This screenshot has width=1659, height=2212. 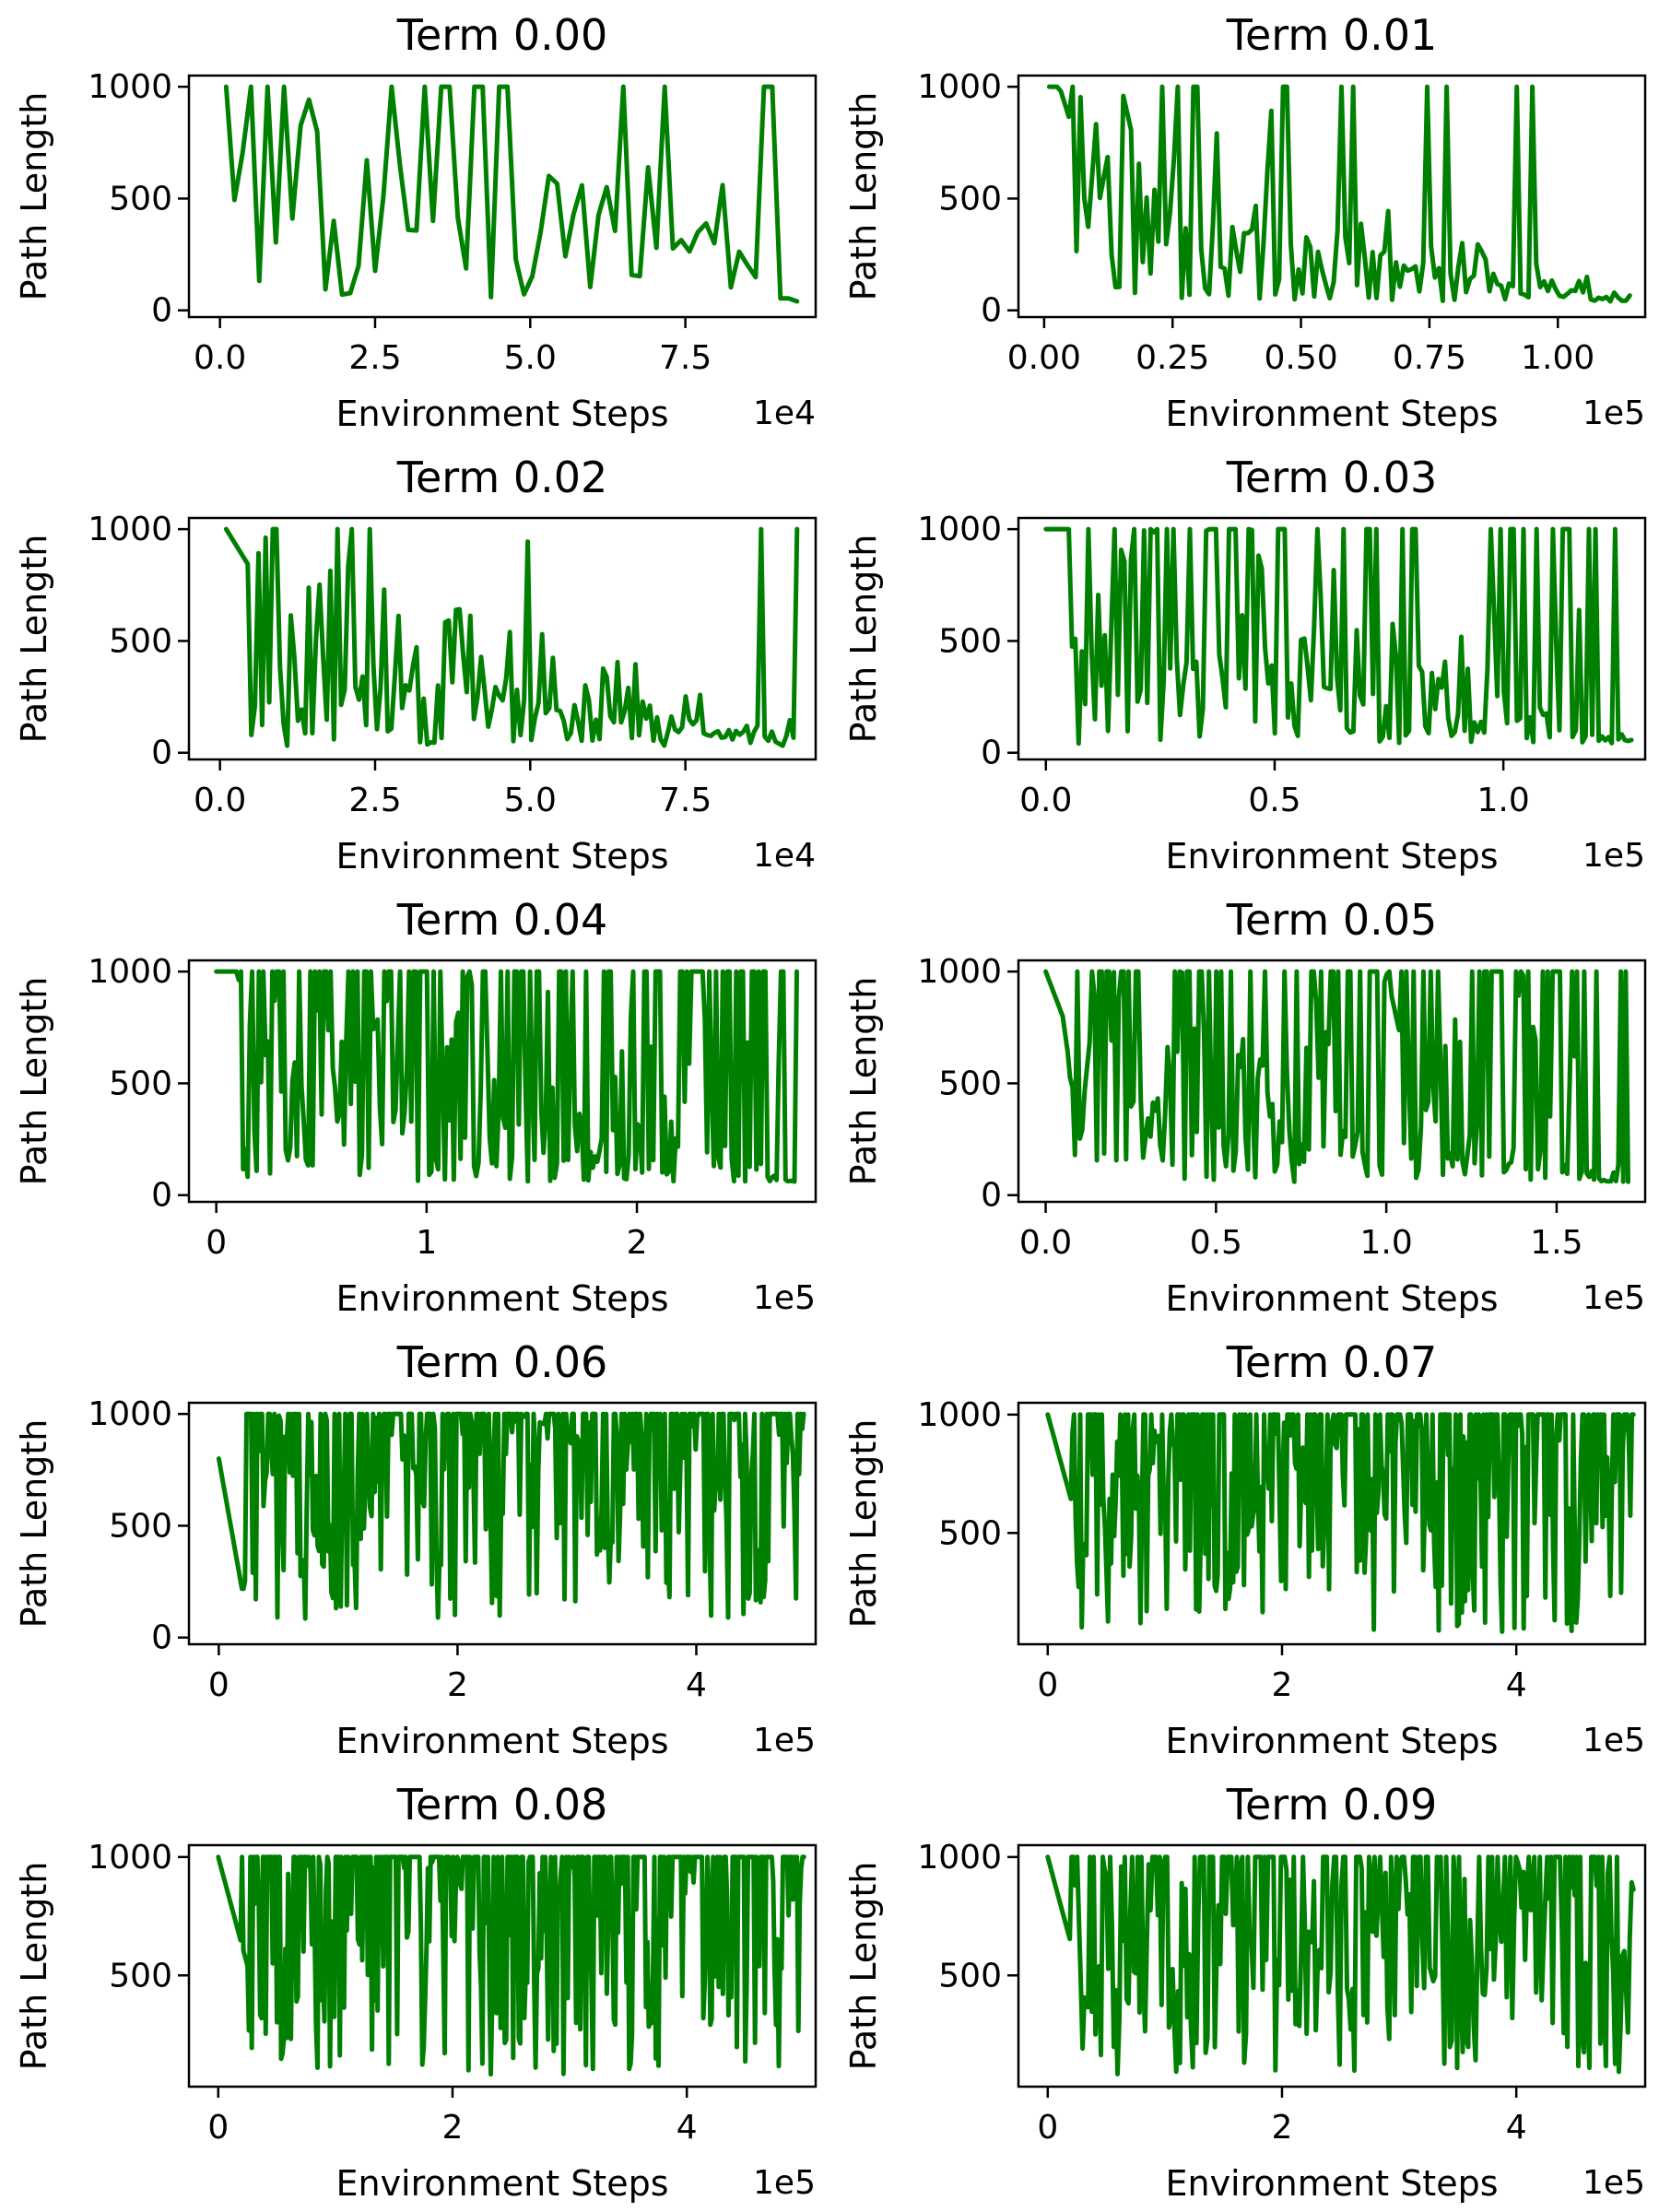 I want to click on x-tick-label: 1.5, so click(x=1556, y=1243).